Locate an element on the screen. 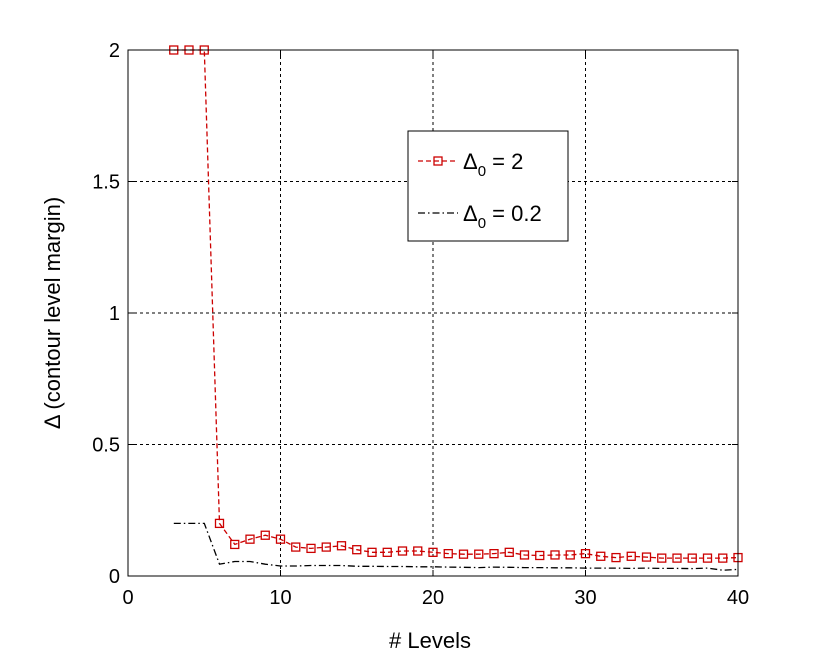  x-tick-label: 30 is located at coordinates (585, 598).